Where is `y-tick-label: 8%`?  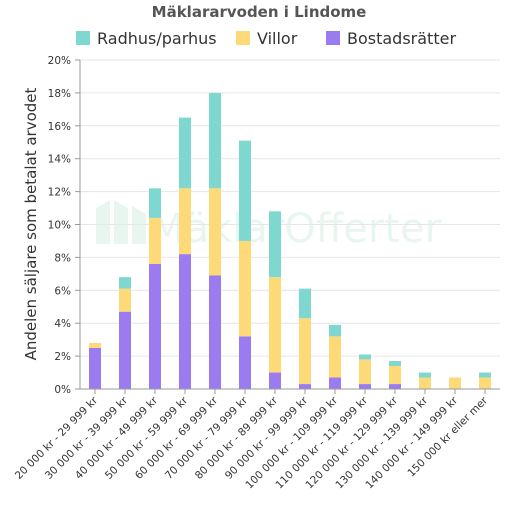 y-tick-label: 8% is located at coordinates (62, 258).